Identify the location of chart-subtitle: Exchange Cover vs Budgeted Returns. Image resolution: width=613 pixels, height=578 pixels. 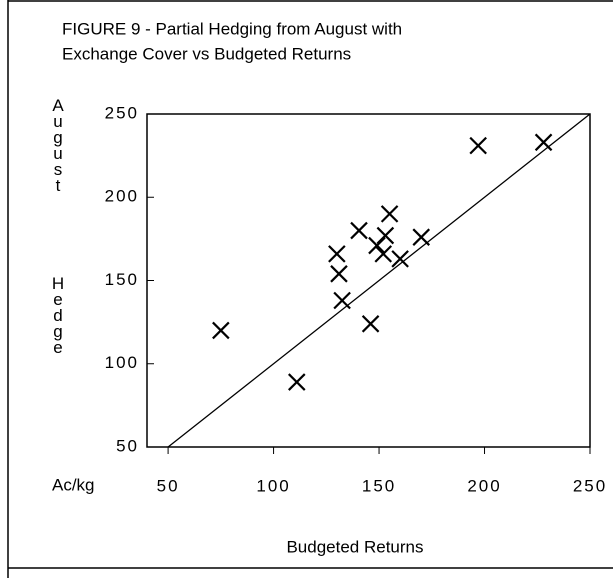
(206, 53).